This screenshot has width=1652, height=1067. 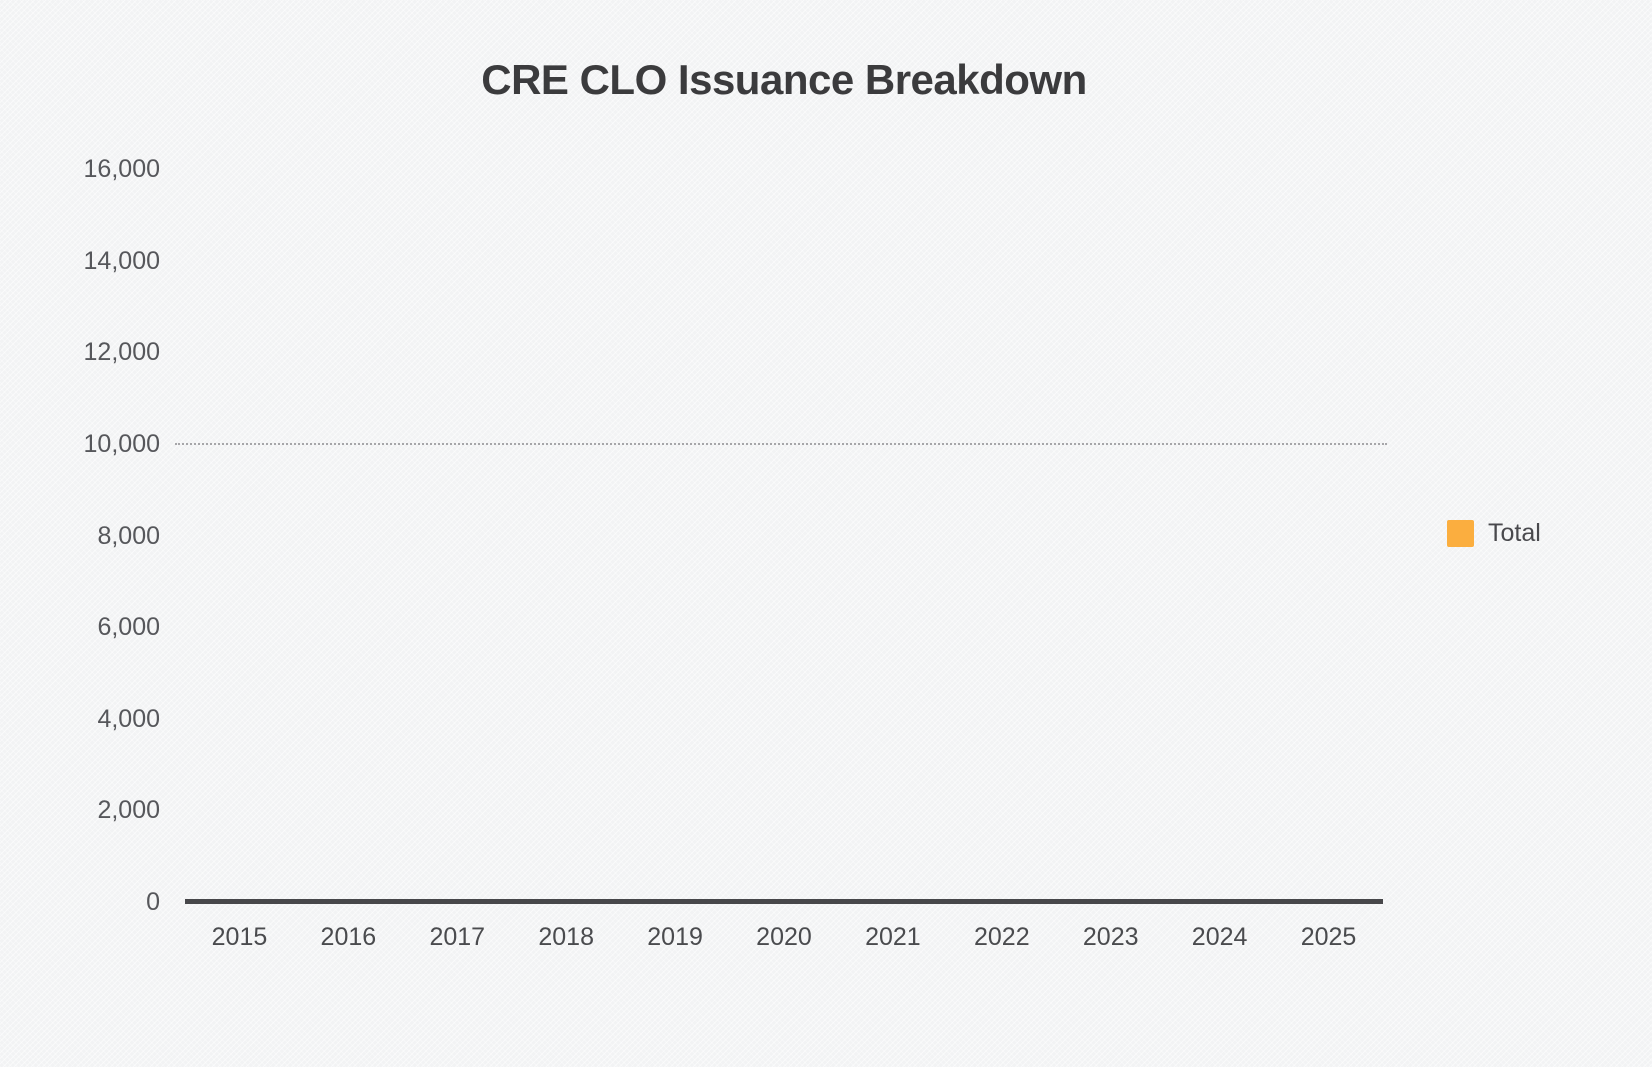 I want to click on x-tick-label: 2022, so click(x=1001, y=937).